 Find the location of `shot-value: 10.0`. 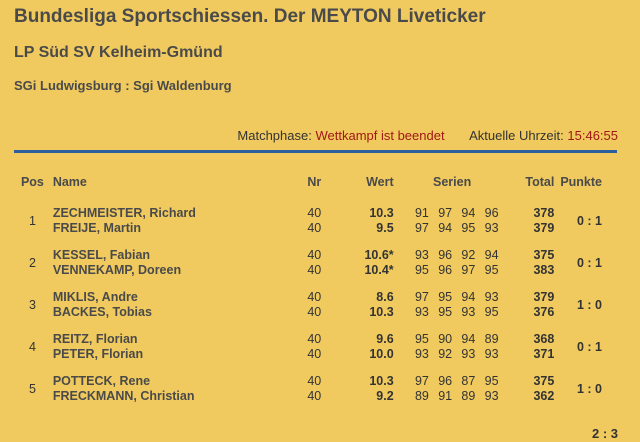

shot-value: 10.0 is located at coordinates (381, 354).